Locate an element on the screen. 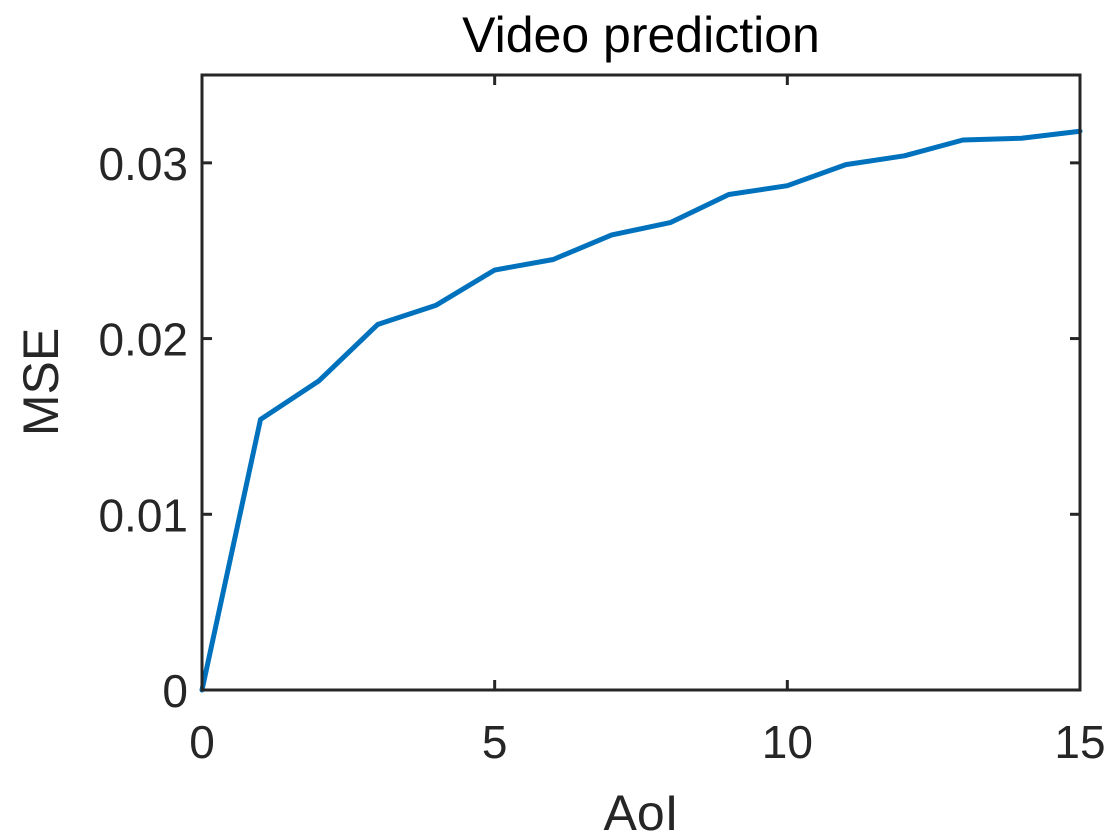 Image resolution: width=1120 pixels, height=840 pixels. x-tick-label: 10 is located at coordinates (787, 742).